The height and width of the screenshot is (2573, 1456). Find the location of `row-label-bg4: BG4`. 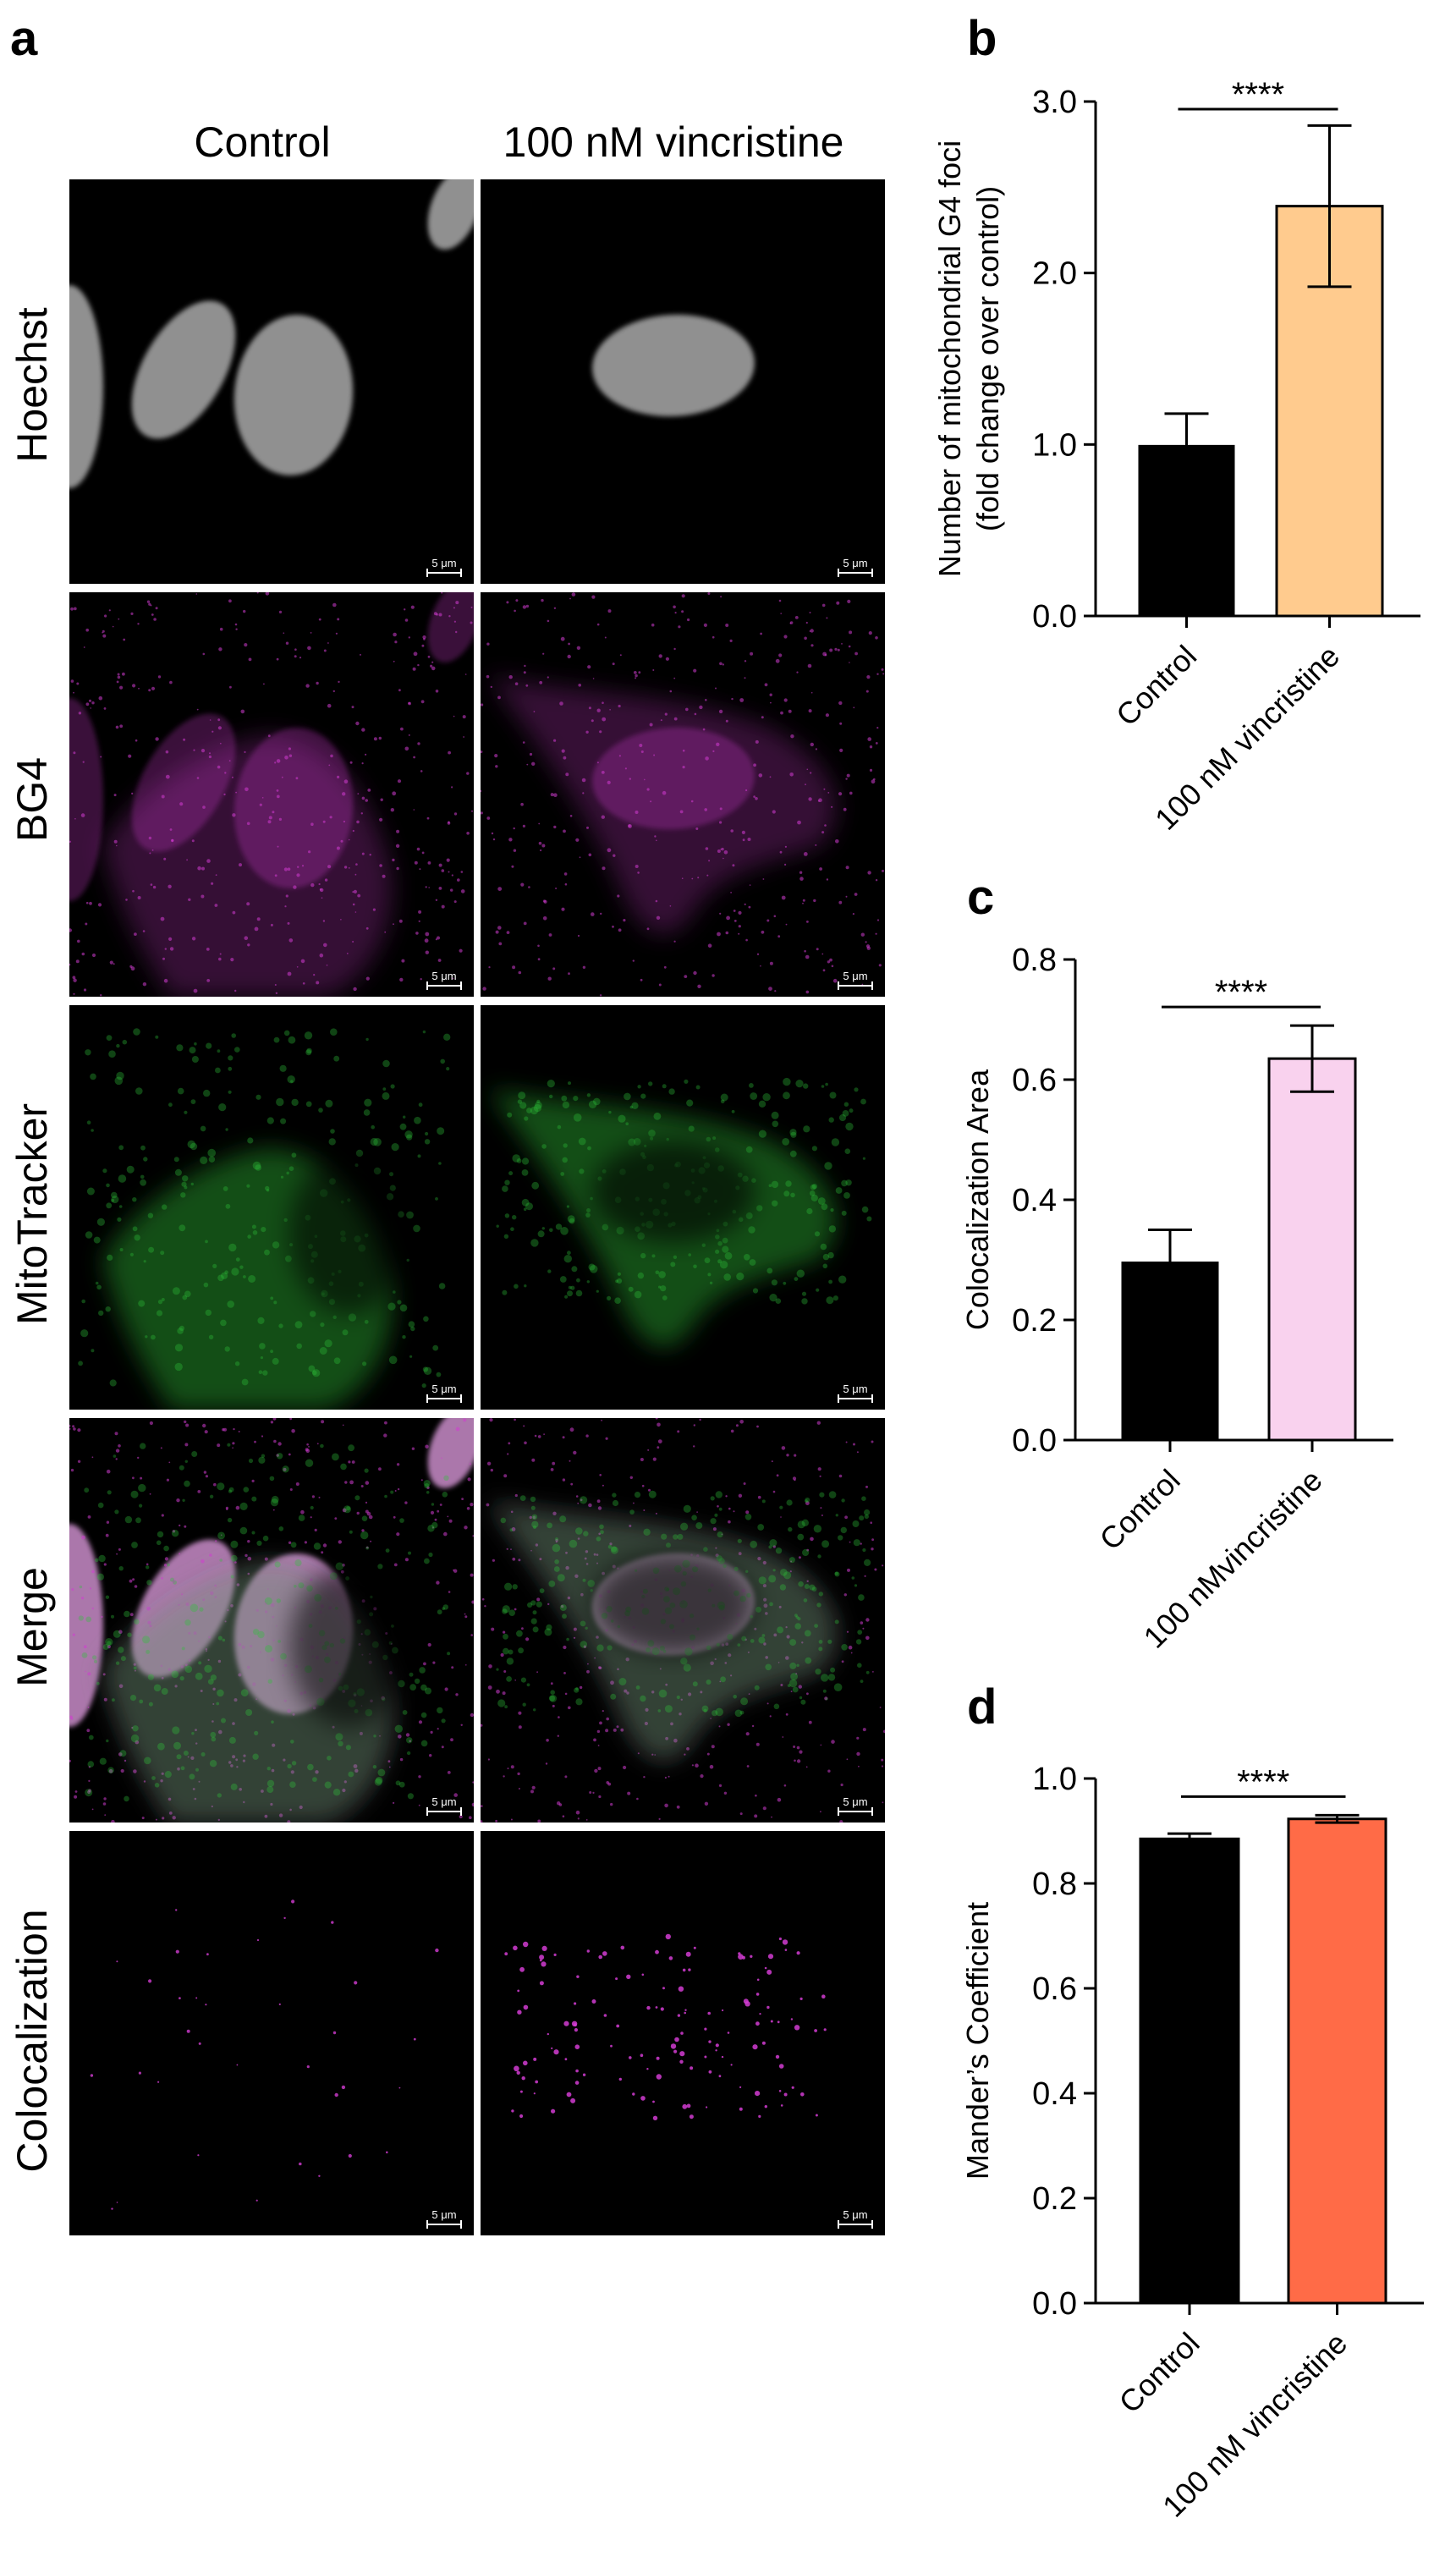

row-label-bg4: BG4 is located at coordinates (32, 799).